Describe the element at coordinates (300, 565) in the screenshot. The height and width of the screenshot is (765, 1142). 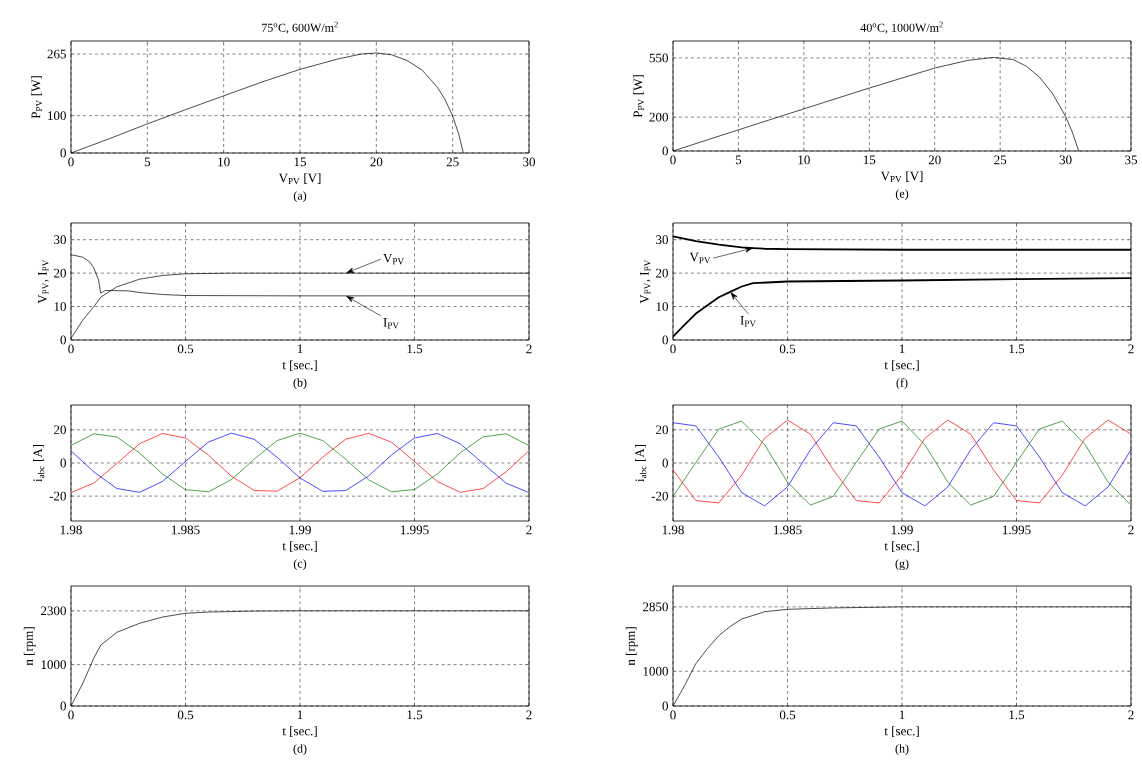
I see `text: (c)` at that location.